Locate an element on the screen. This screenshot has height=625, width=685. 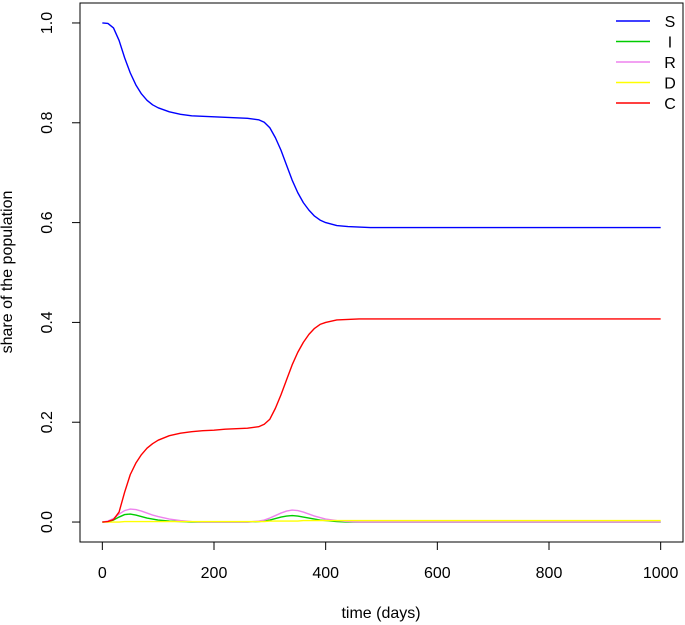
x-tick-label: 600 is located at coordinates (437, 573).